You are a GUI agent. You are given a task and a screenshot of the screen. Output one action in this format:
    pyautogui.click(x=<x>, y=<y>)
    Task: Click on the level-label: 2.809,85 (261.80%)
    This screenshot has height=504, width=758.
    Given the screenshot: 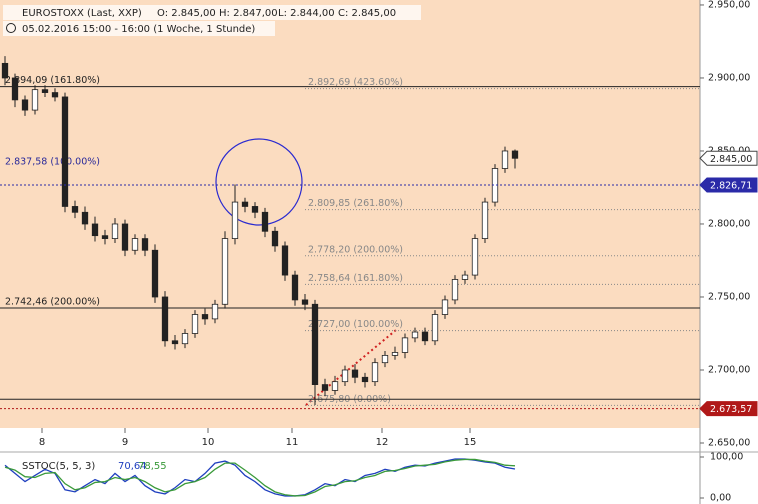 What is the action you would take?
    pyautogui.click(x=355, y=203)
    